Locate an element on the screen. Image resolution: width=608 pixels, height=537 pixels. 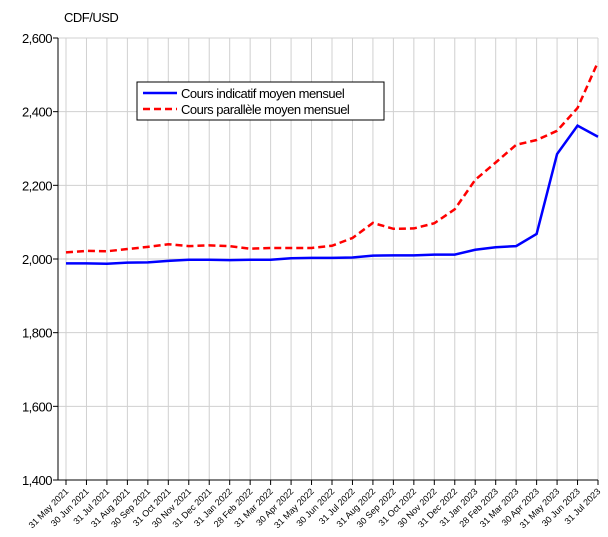
legend-label: Cours indicatif moyen mensuel is located at coordinates (263, 93).